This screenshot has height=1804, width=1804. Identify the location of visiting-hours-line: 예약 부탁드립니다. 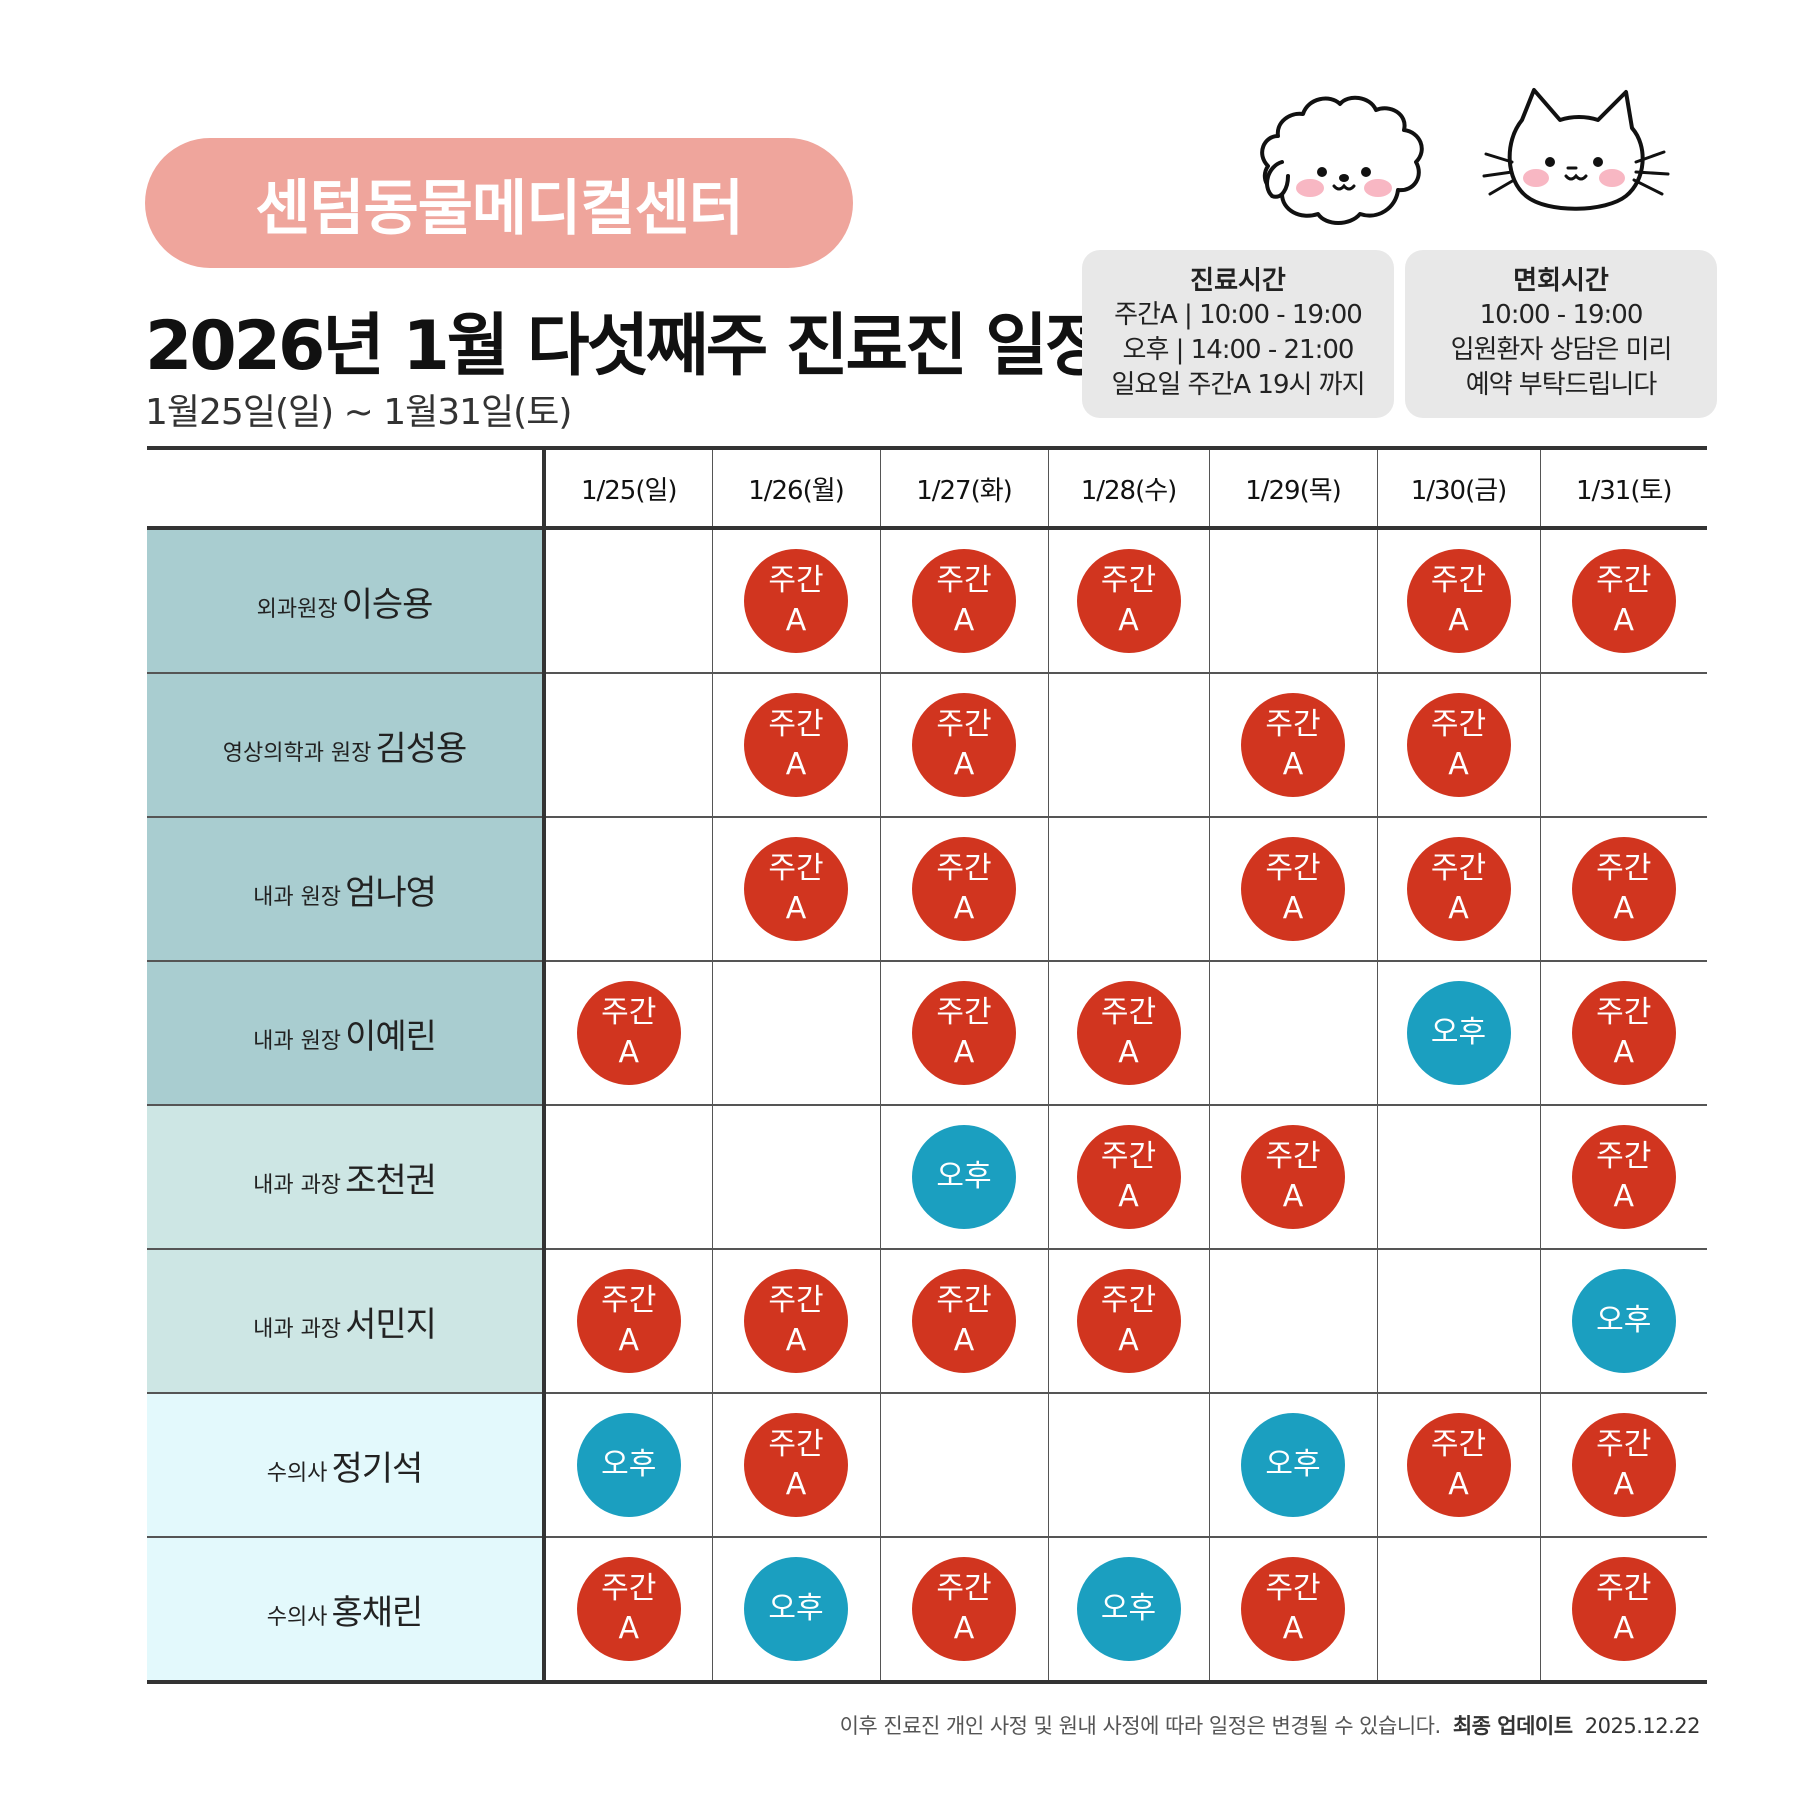
(1561, 385).